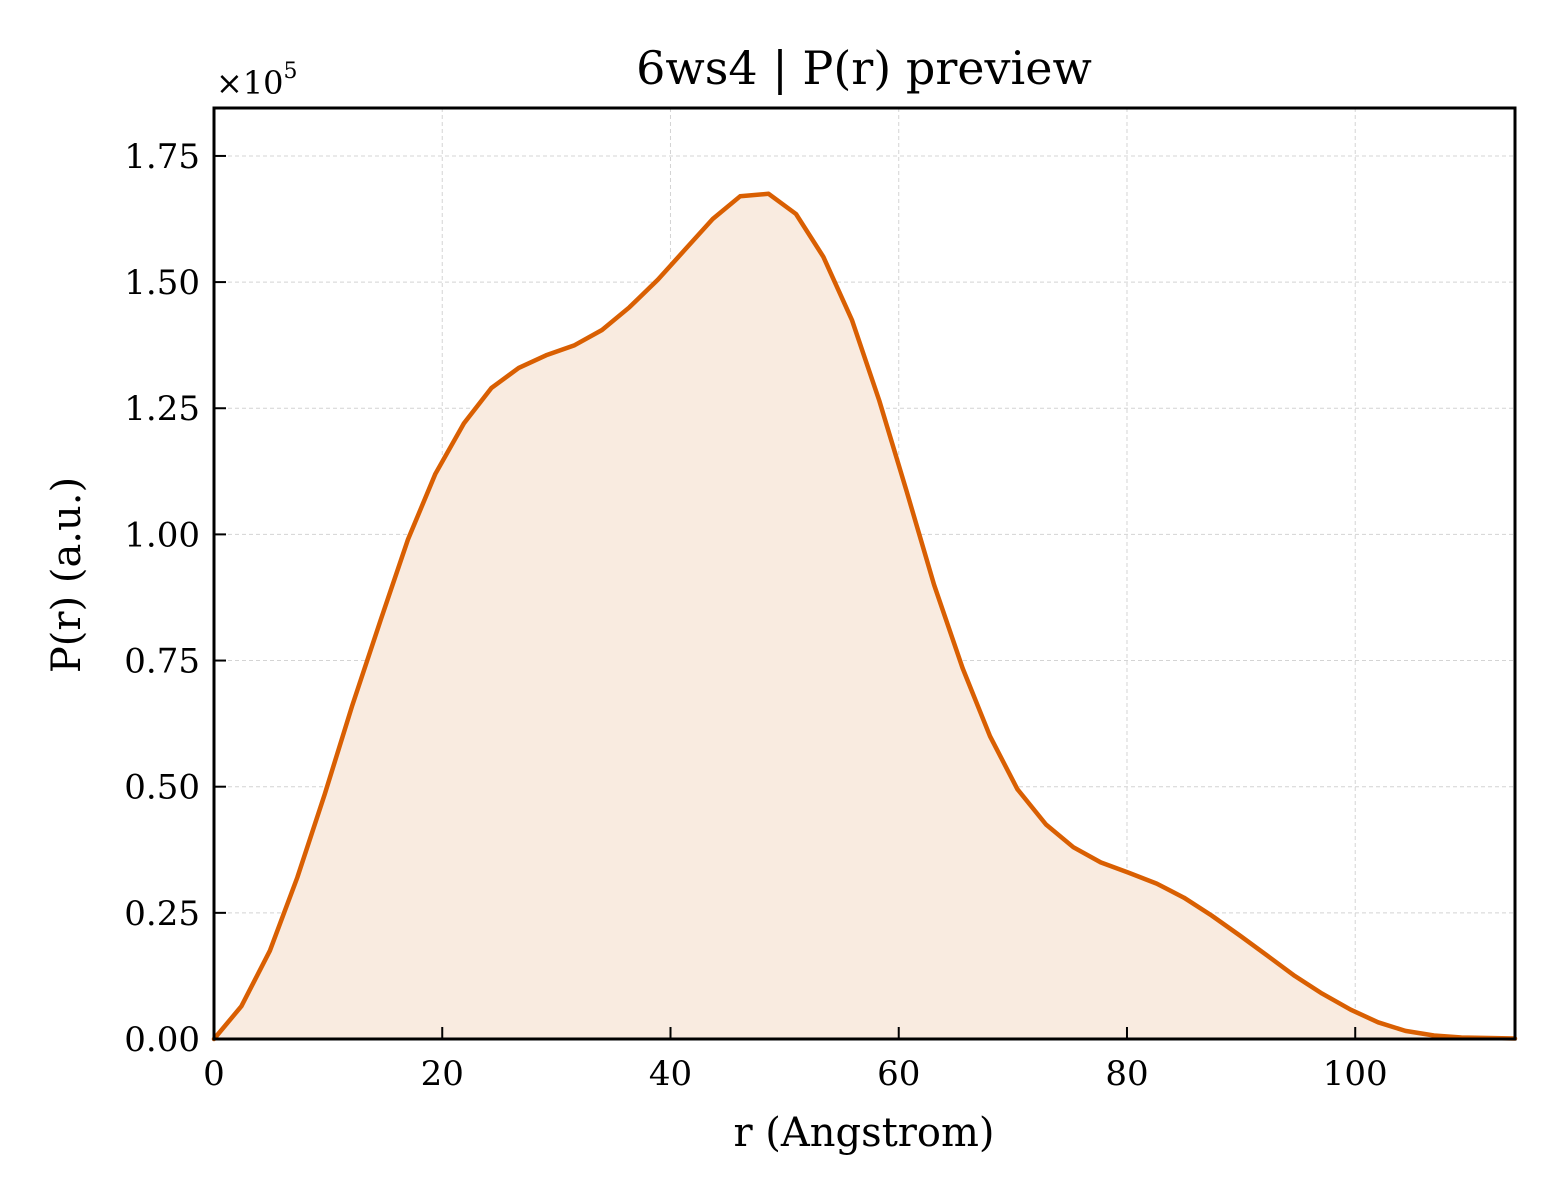 The image size is (1560, 1200). I want to click on y-tick-label: 0.00, so click(162, 1040).